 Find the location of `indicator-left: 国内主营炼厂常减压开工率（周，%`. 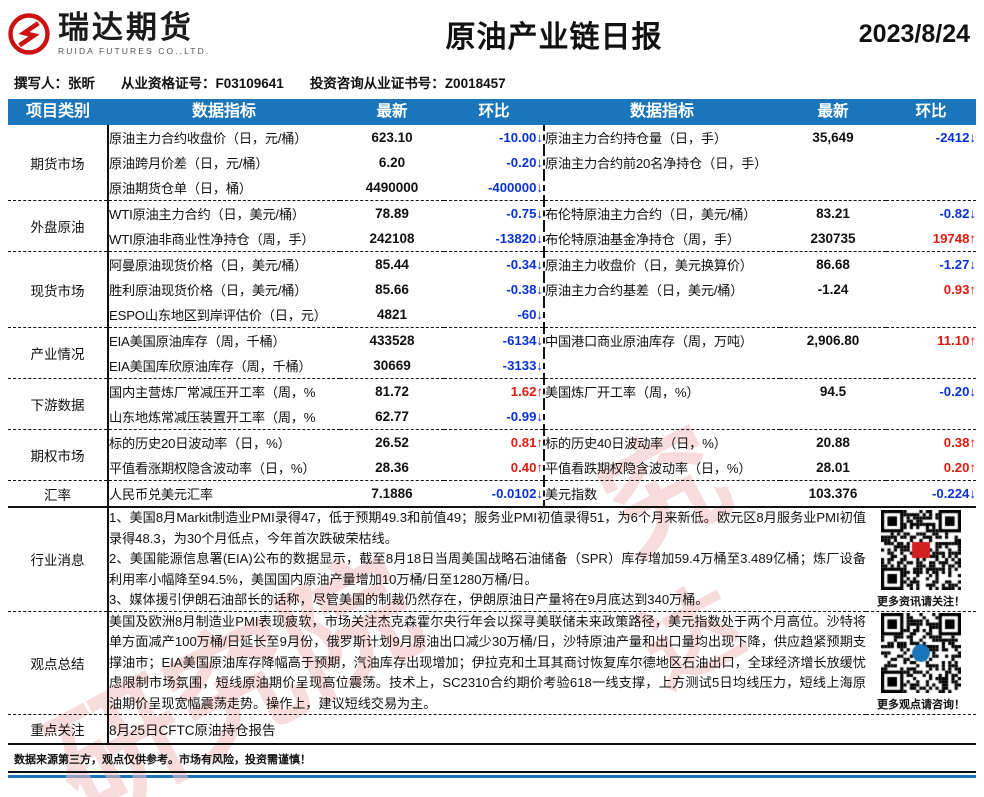

indicator-left: 国内主营炼厂常减压开工率（周，% is located at coordinates (212, 392).